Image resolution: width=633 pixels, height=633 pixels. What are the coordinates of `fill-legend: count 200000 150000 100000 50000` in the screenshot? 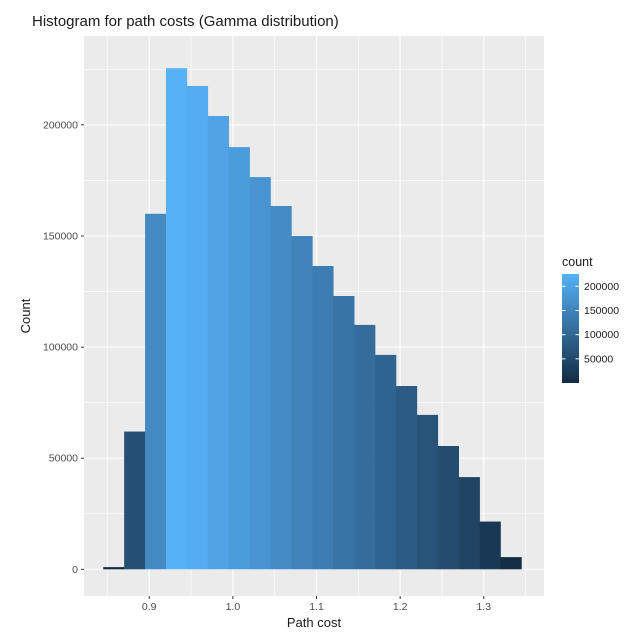 It's located at (590, 319).